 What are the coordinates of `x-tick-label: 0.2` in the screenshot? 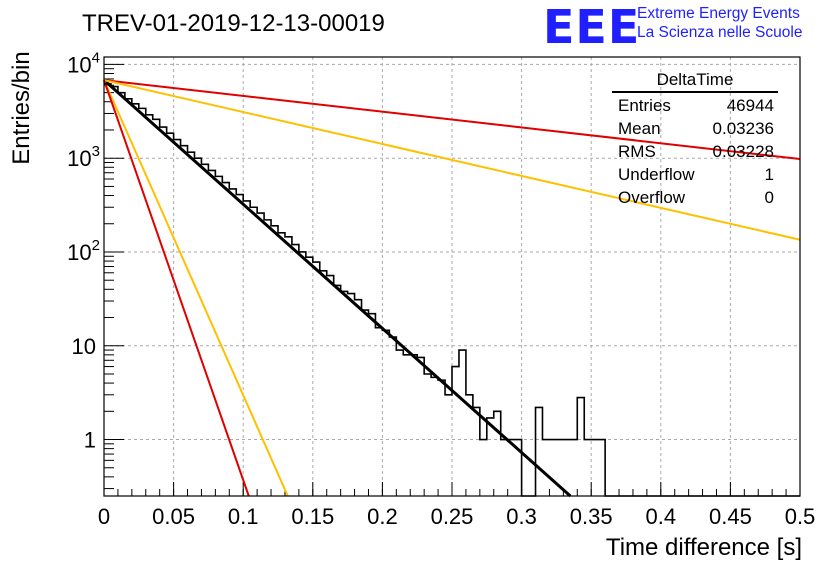 It's located at (382, 516).